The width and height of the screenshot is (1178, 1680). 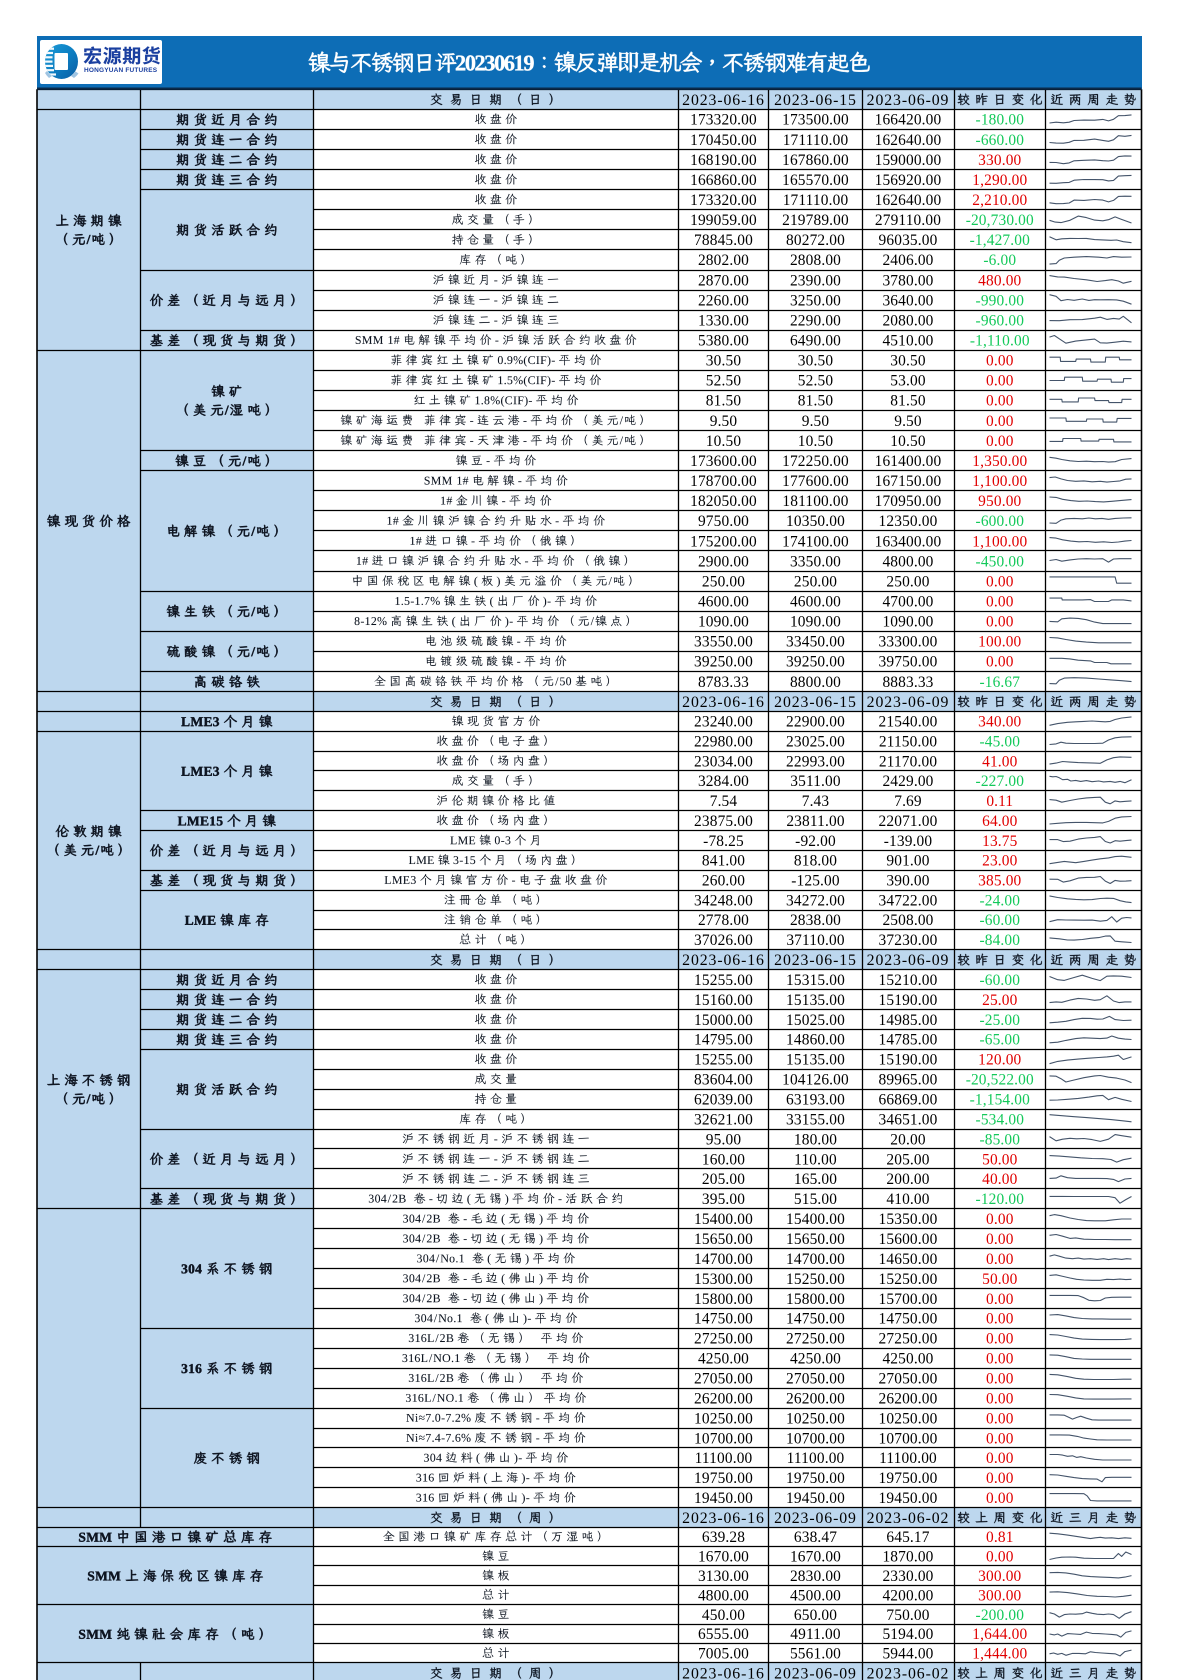 I want to click on svg-text: 182050.00, so click(x=723, y=501).